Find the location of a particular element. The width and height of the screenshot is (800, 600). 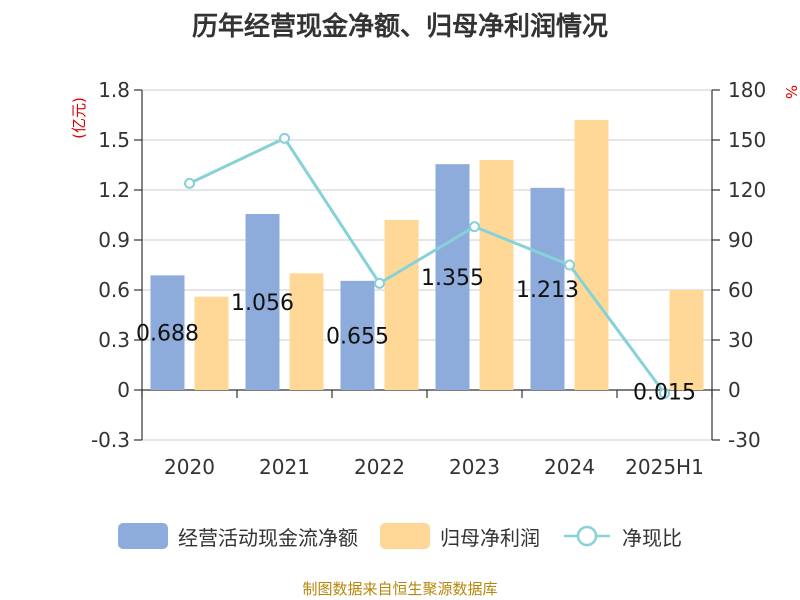

data-label-operating-cash-flow: 0.655 is located at coordinates (357, 336).